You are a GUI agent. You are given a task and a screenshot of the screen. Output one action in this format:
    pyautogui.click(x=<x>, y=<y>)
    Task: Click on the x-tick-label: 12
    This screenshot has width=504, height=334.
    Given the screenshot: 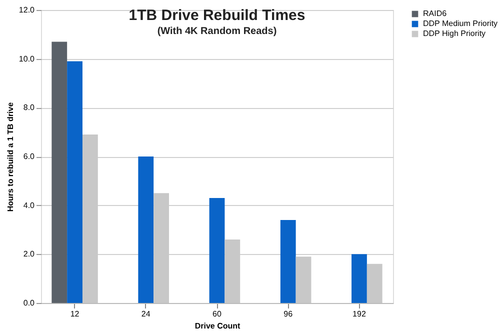 What is the action you would take?
    pyautogui.click(x=75, y=314)
    